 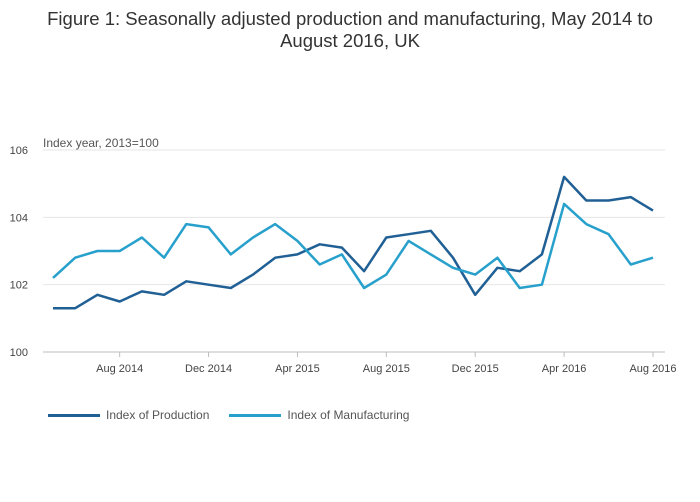 I want to click on x-tick-label: Dec 2015, so click(x=475, y=369).